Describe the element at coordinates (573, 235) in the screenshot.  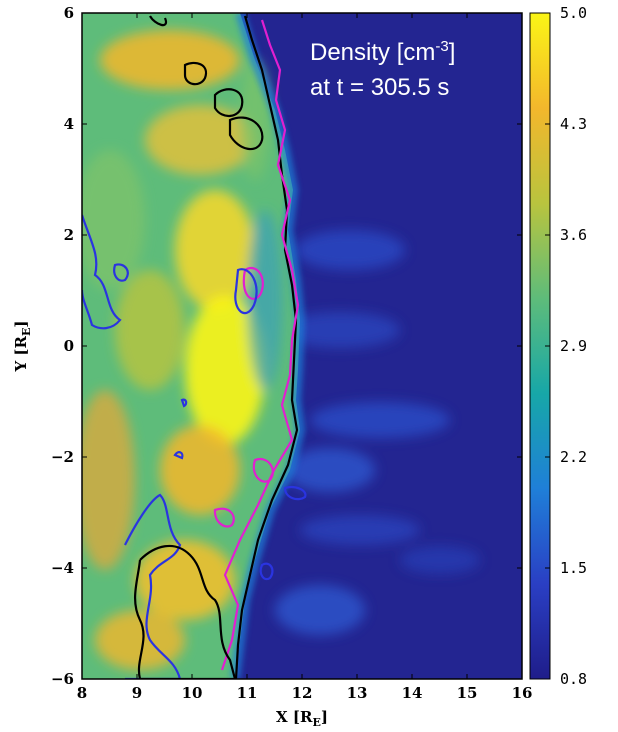
I see `colorbar-tick-label: 3.6` at that location.